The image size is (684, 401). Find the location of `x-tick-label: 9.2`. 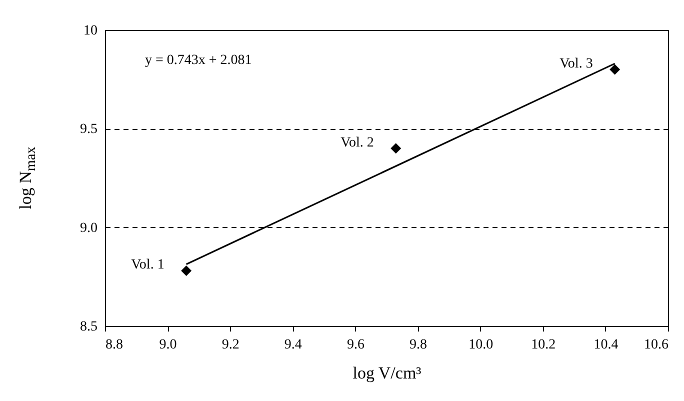

x-tick-label: 9.2 is located at coordinates (231, 345).